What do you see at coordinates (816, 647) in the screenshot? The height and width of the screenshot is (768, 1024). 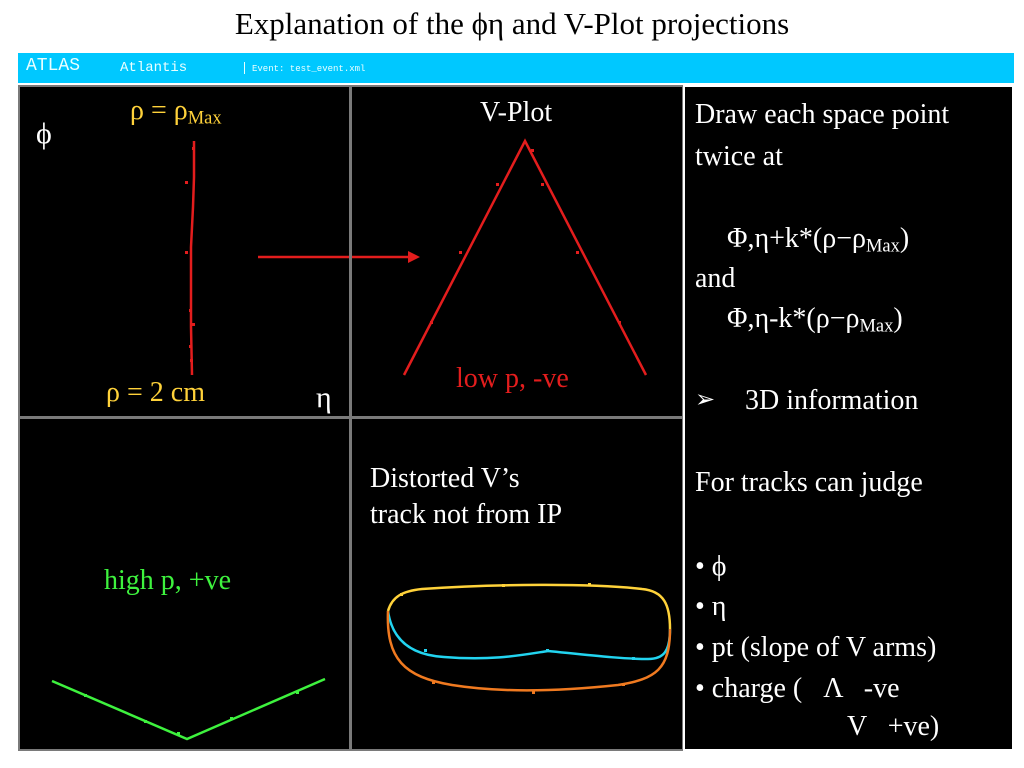 I see `bullet-pt: • pt (slope of V arms)` at bounding box center [816, 647].